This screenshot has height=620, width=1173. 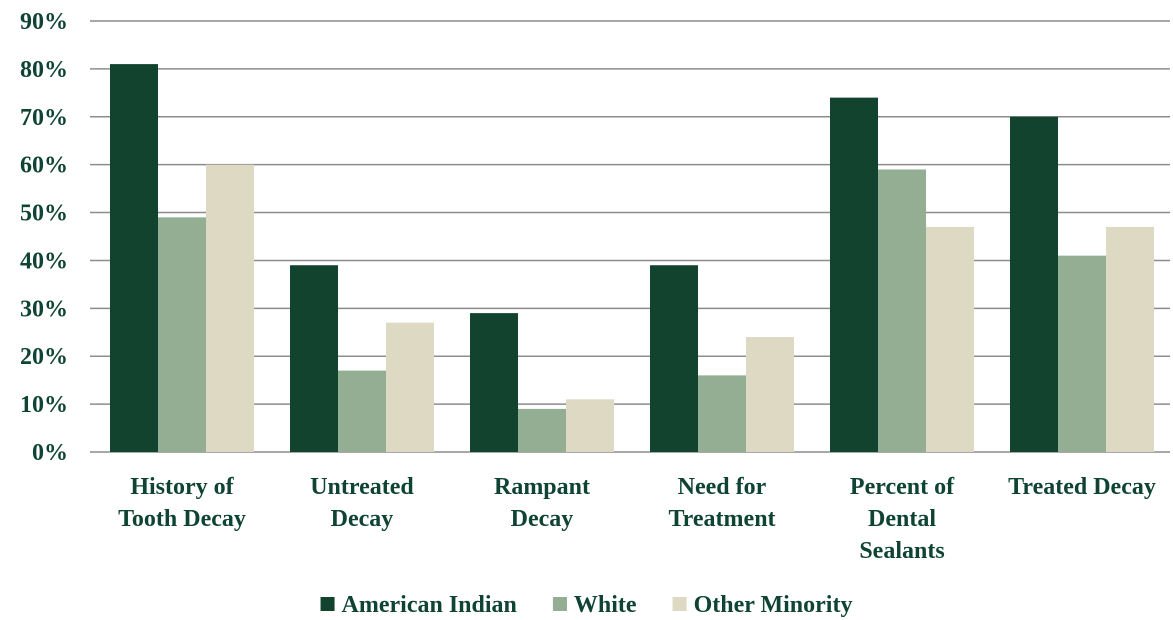 What do you see at coordinates (182, 519) in the screenshot?
I see `x-category-label: Tooth Decay` at bounding box center [182, 519].